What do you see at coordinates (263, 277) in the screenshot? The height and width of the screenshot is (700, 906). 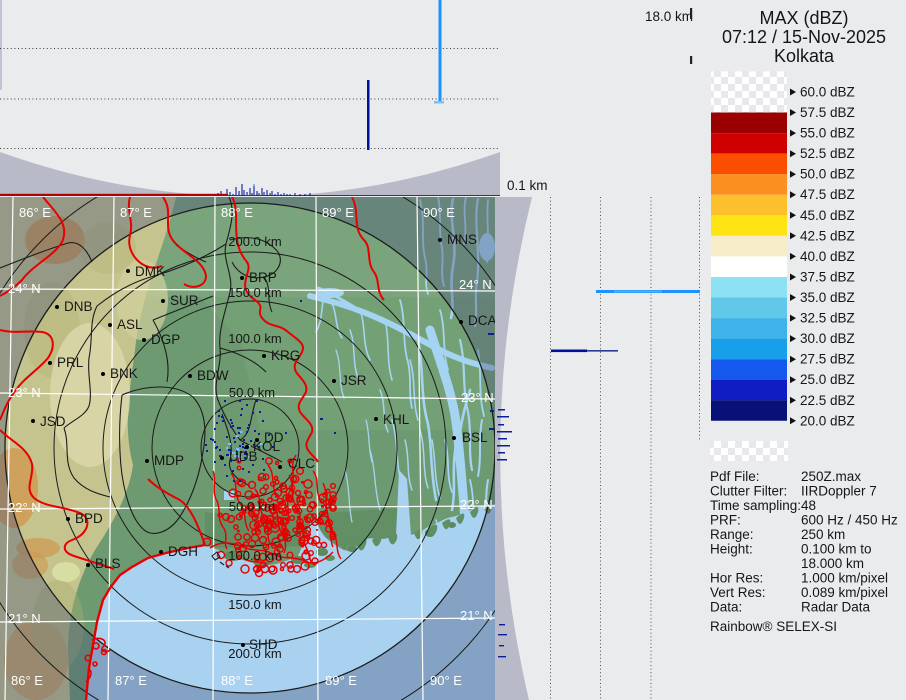 I see `svg-text: BRP` at bounding box center [263, 277].